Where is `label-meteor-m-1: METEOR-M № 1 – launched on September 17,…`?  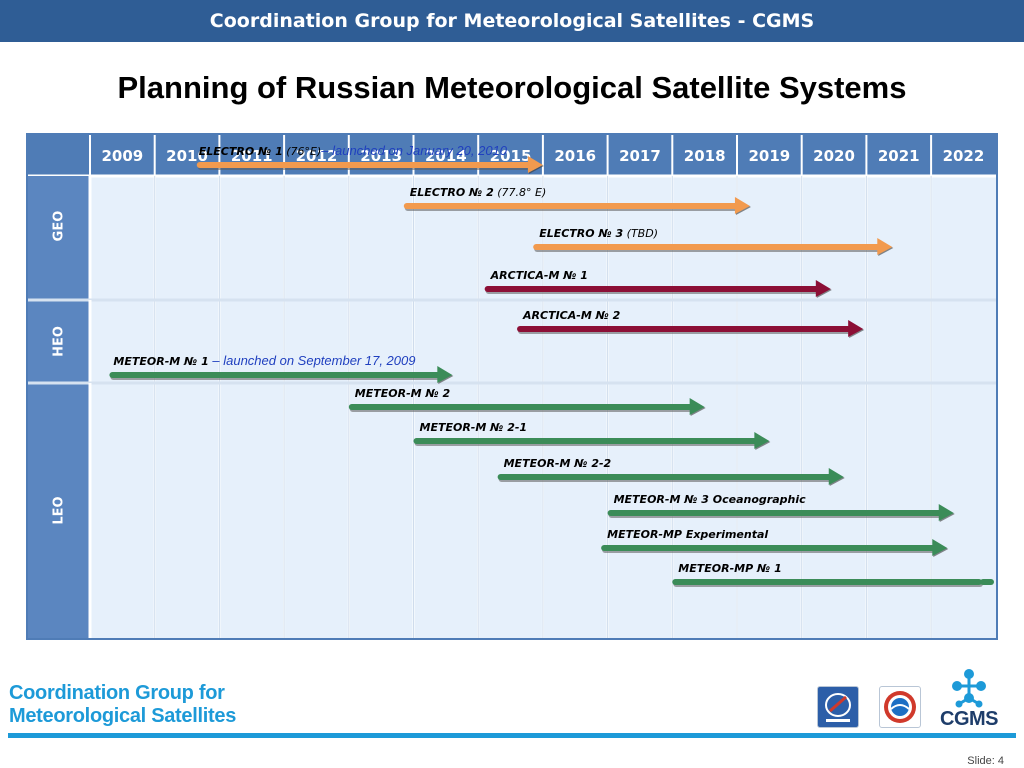
label-meteor-m-1: METEOR-M № 1 – launched on September 17,… is located at coordinates (264, 360).